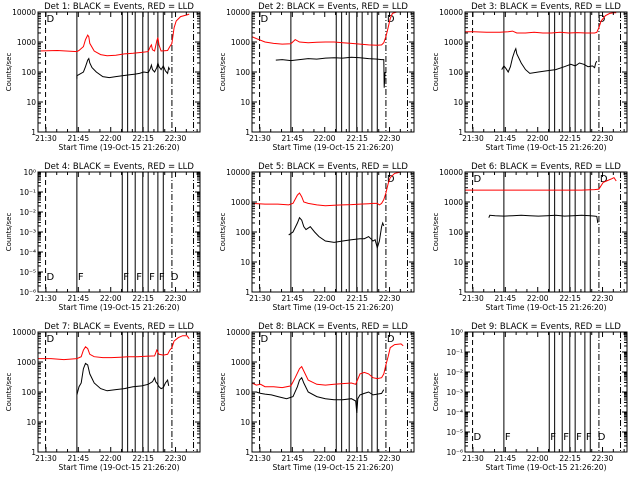 The width and height of the screenshot is (640, 480). I want to click on panel-title: Det 2: BLACK = Events, RED = LLD, so click(333, 7).